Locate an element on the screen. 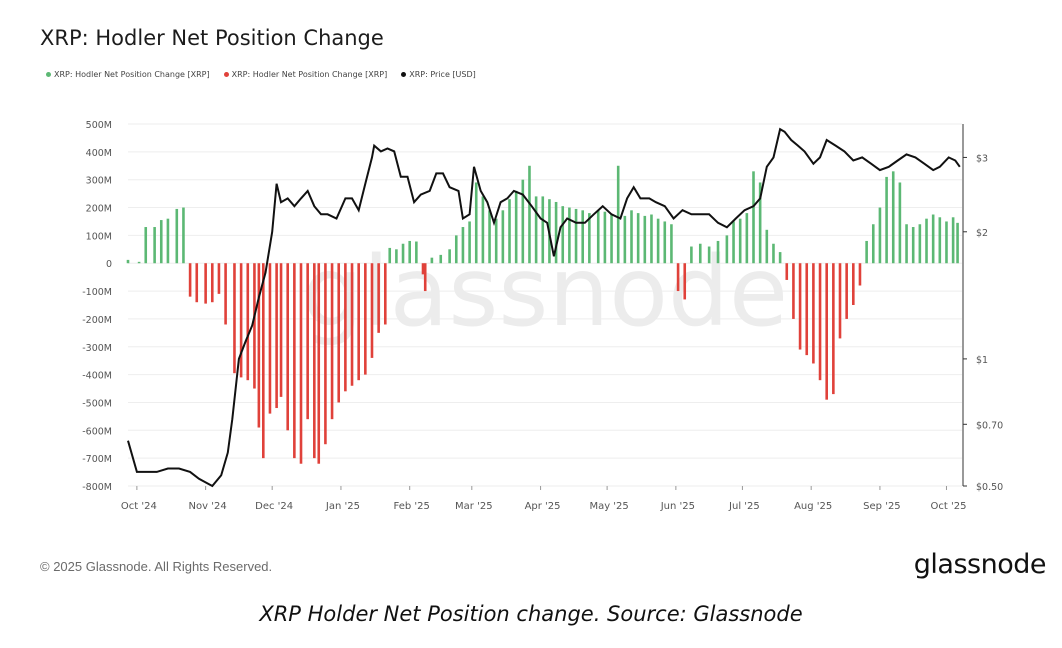  y-left-tick-label: 500M is located at coordinates (99, 125).